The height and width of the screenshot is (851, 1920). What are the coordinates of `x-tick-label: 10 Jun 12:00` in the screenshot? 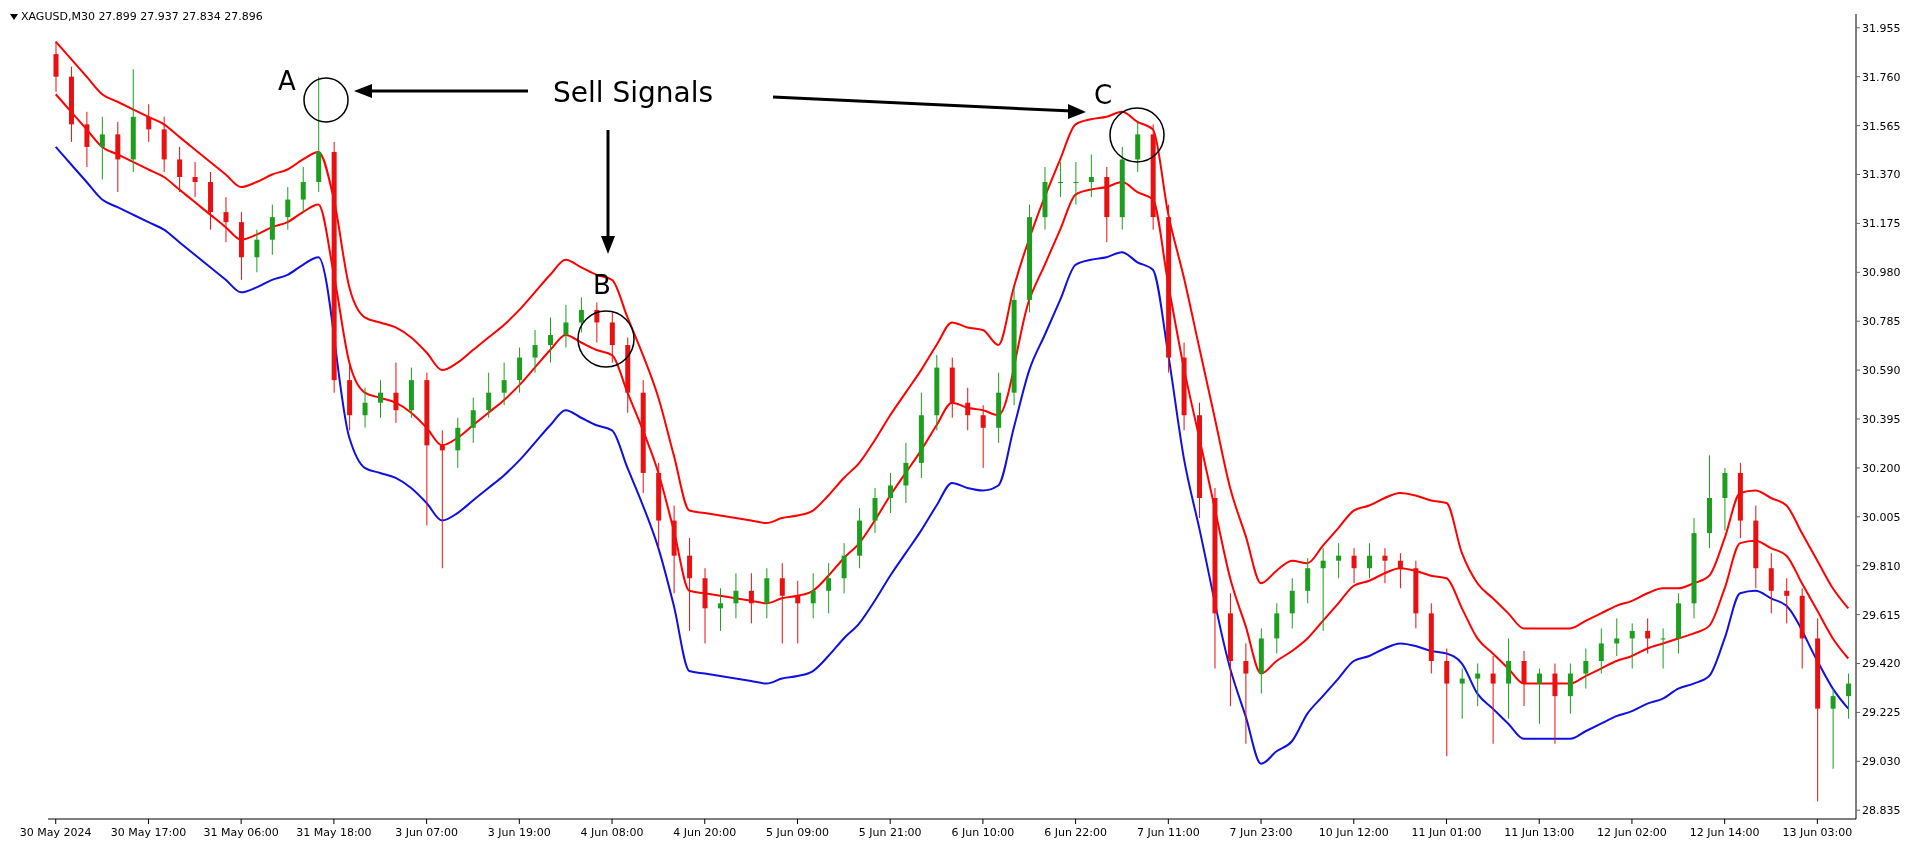 It's located at (1353, 832).